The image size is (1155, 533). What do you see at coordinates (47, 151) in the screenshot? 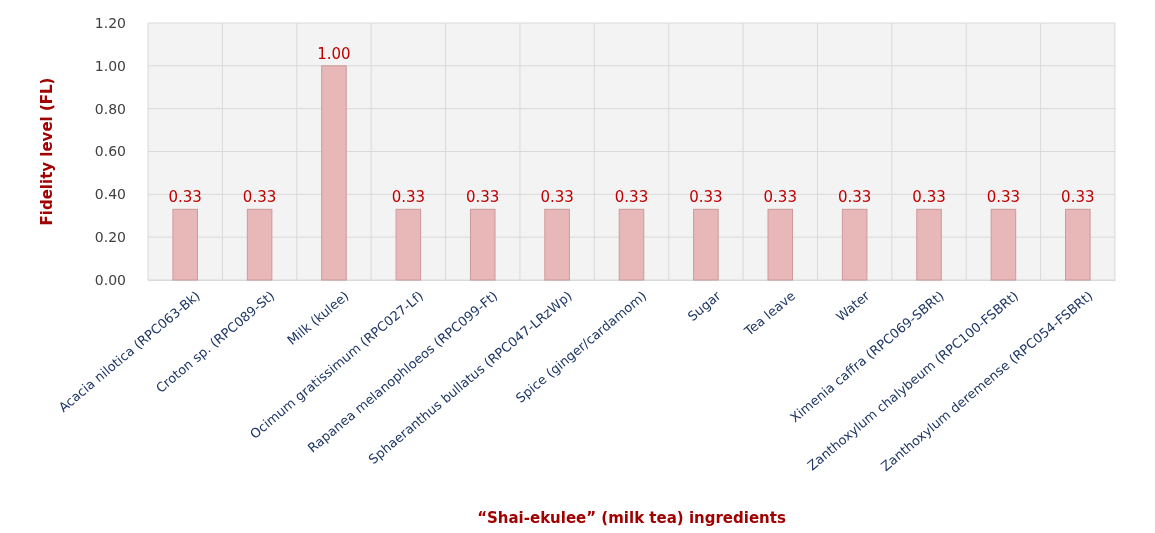
I see `y-axis-title: Fidelity level (FL)` at bounding box center [47, 151].